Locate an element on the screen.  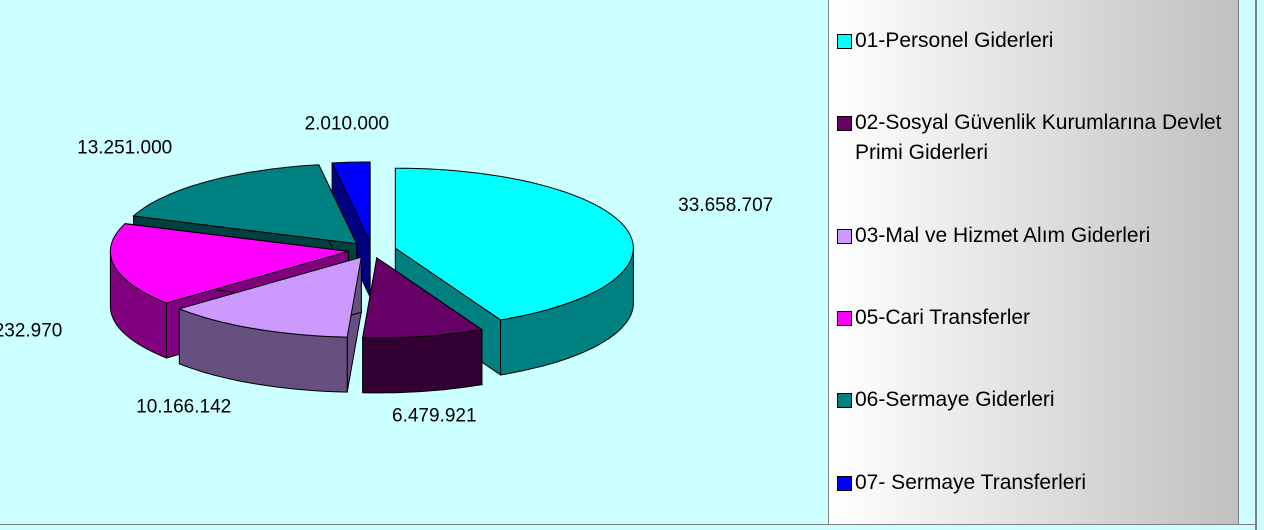
legend-item: 07- Sermaye Transferleri is located at coordinates (1037, 483).